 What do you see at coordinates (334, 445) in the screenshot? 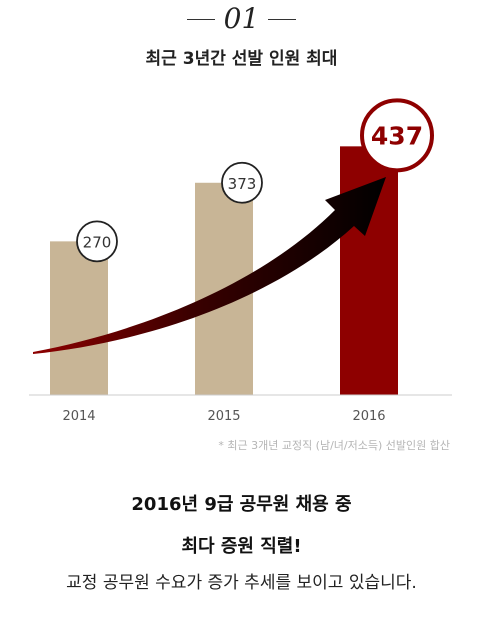
I see `footnote: * 최근 3개년 교정직 (남/녀/저소득) 선발인원 합산` at bounding box center [334, 445].